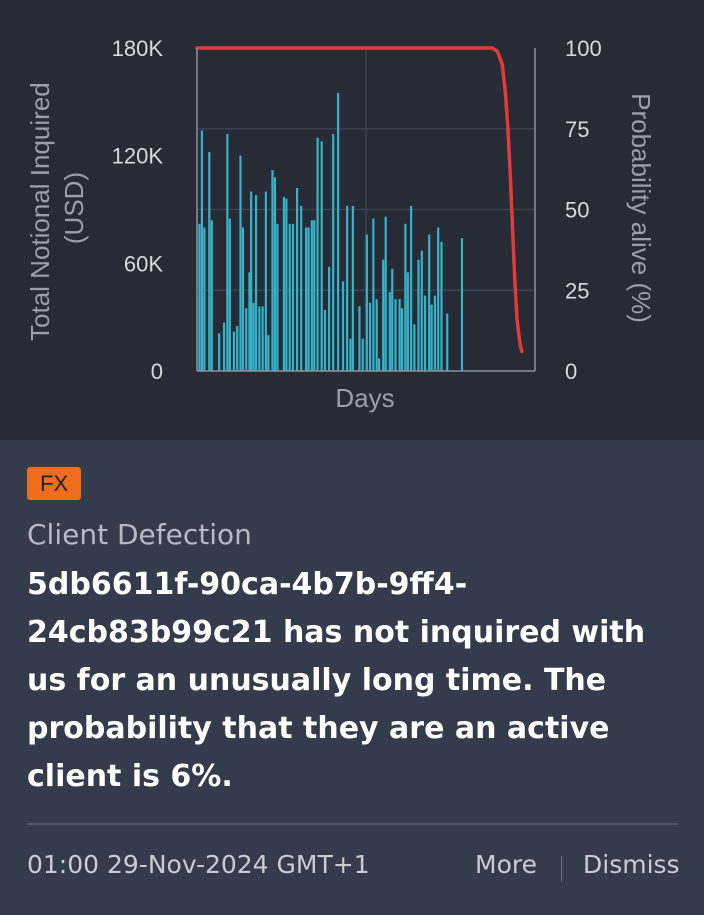 This screenshot has height=915, width=704. I want to click on right-tick-label: 25, so click(577, 290).